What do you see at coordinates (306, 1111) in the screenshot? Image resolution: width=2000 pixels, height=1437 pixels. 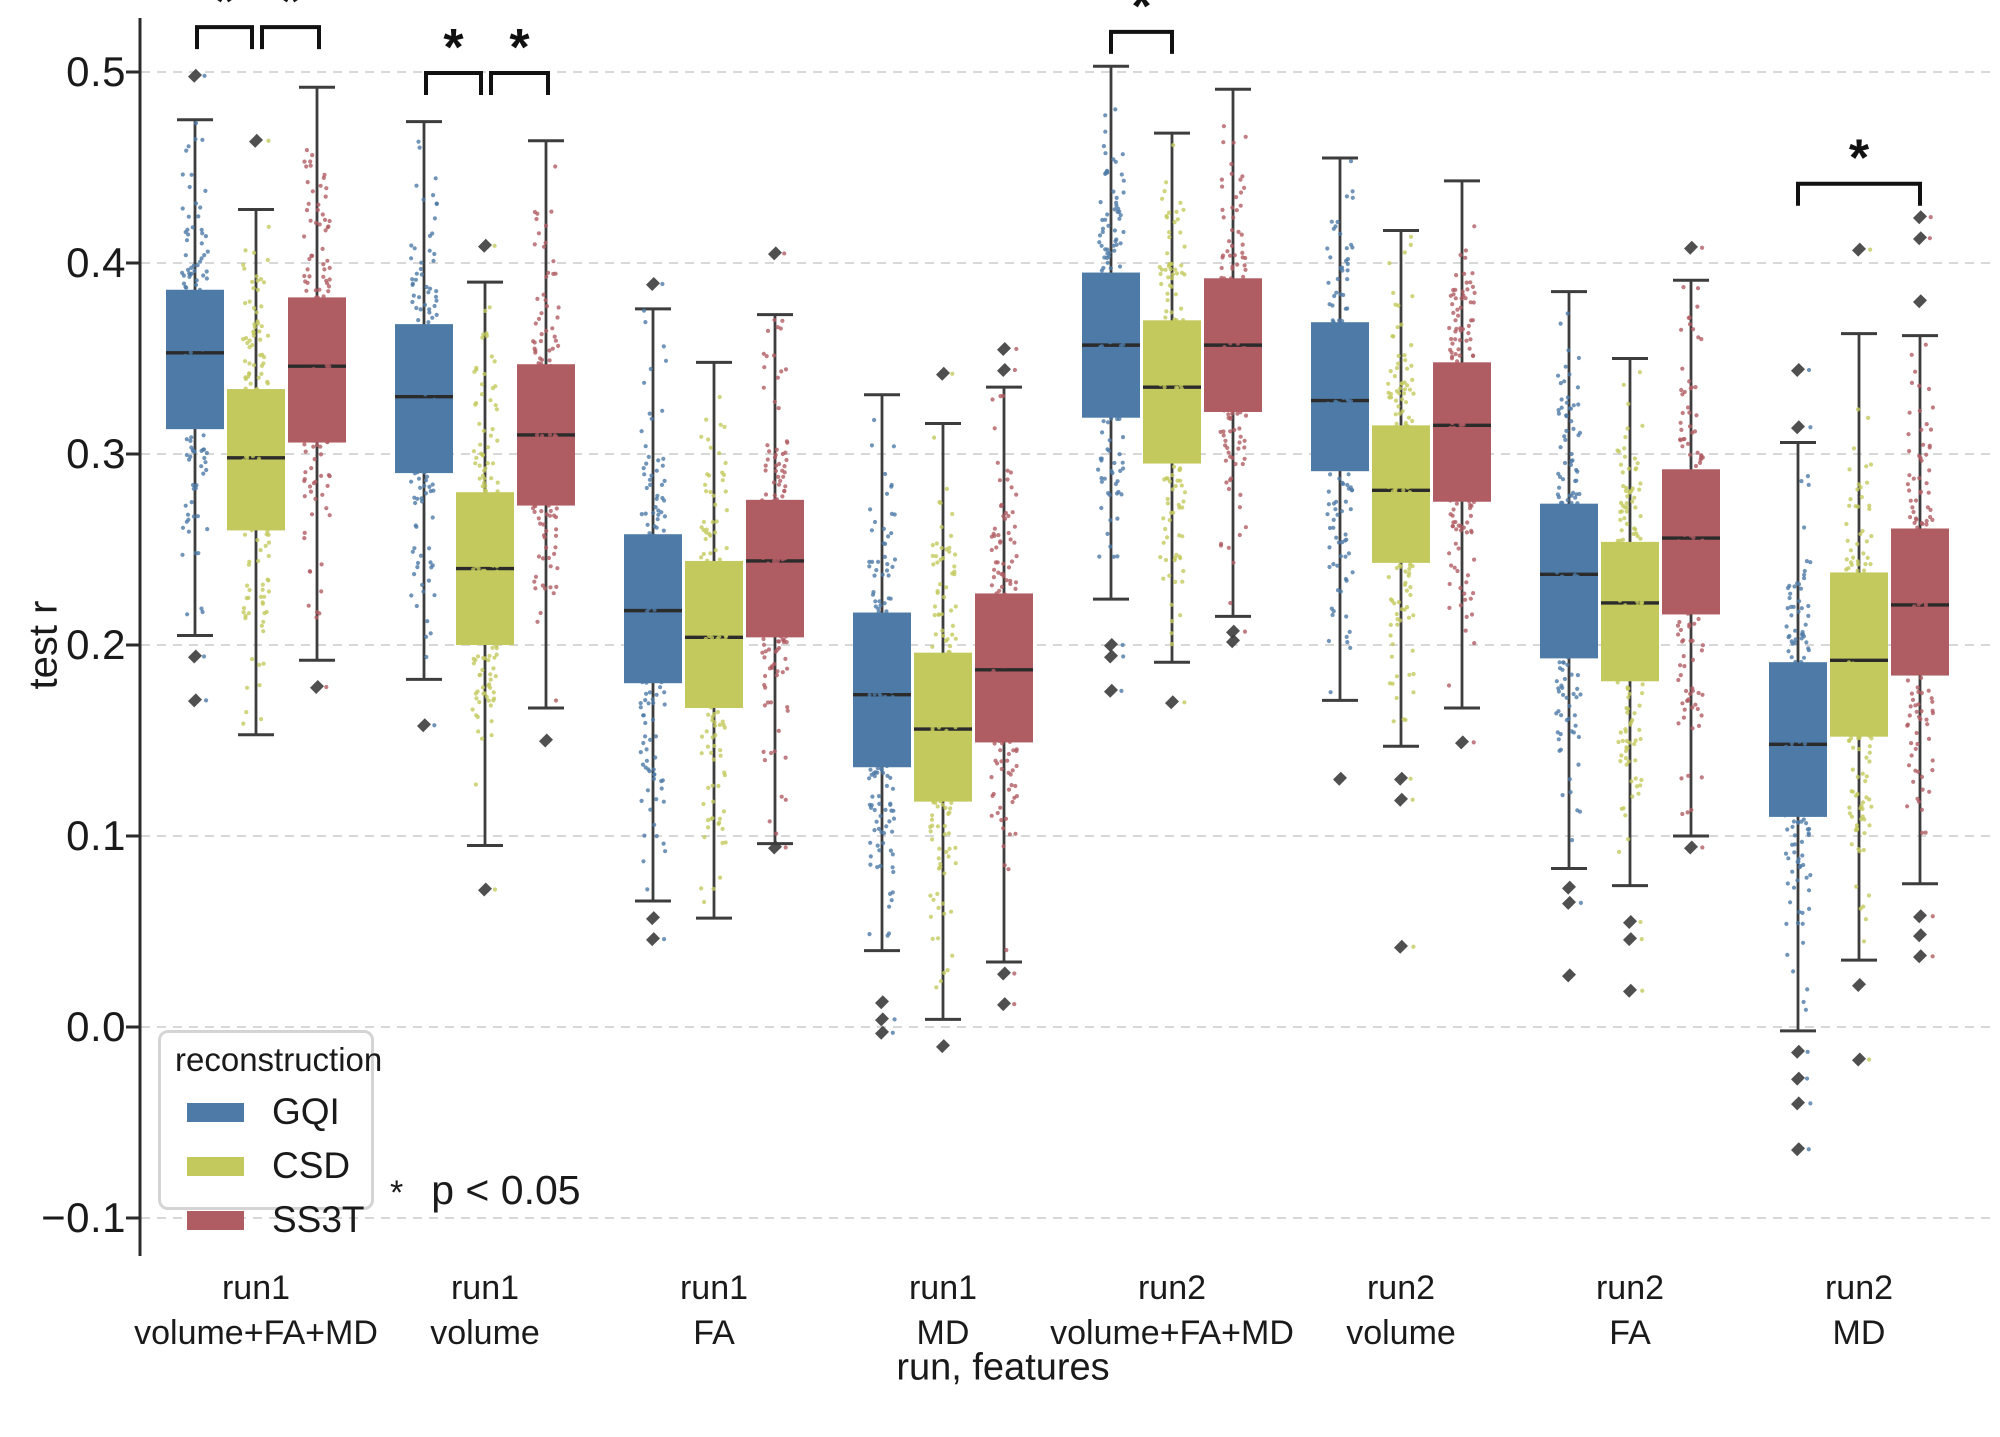 I see `legend-label-gqi: GQI` at bounding box center [306, 1111].